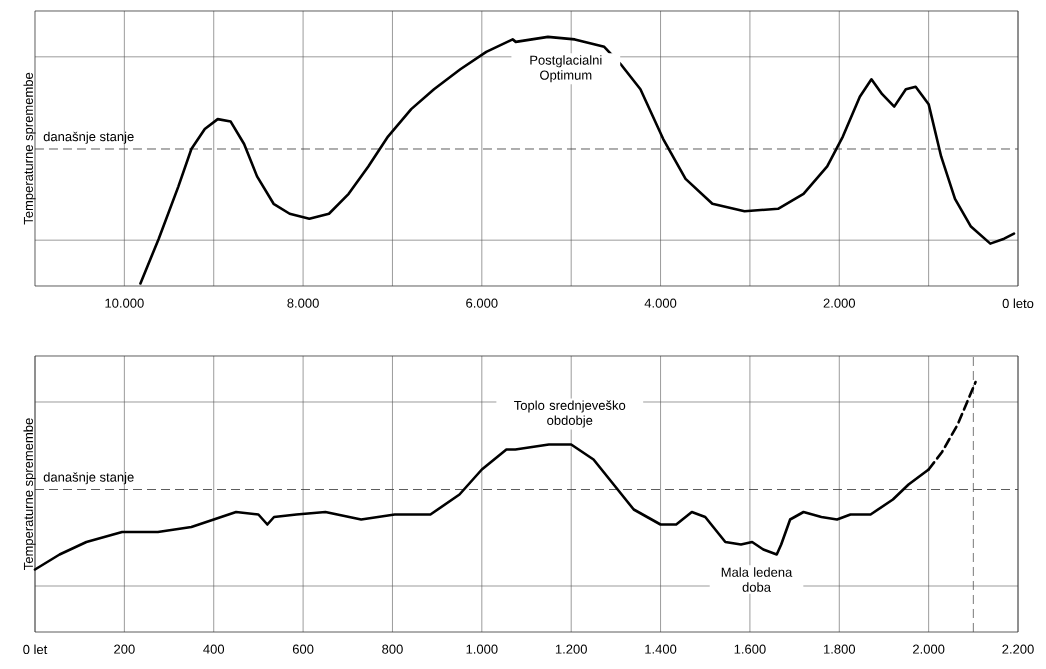 This screenshot has height=669, width=1046. Describe the element at coordinates (757, 579) in the screenshot. I see `annotation: Mala ledena doba` at that location.